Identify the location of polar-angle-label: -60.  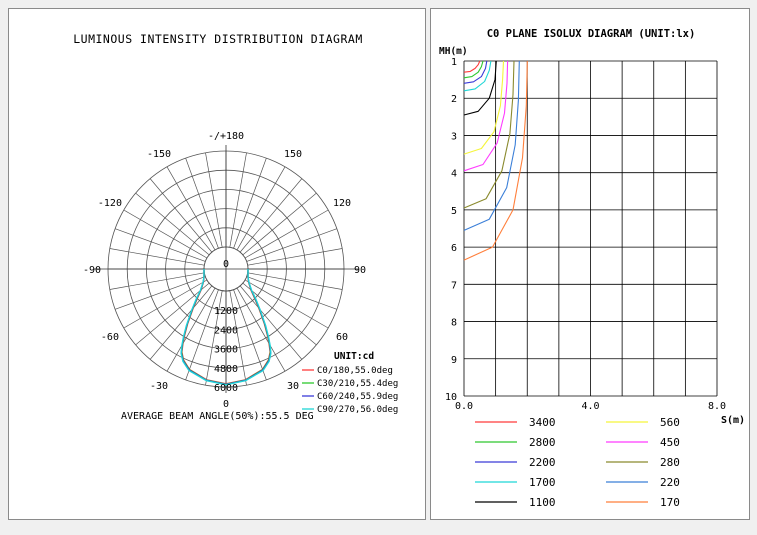
(110, 337).